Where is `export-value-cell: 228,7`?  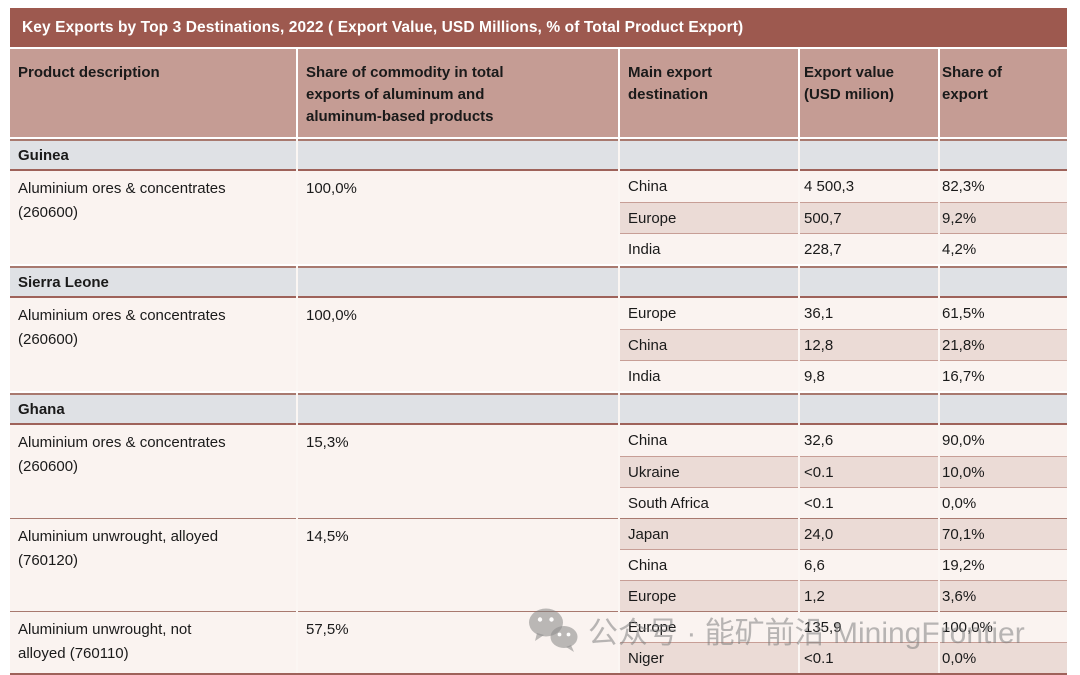
export-value-cell: 228,7 is located at coordinates (869, 249).